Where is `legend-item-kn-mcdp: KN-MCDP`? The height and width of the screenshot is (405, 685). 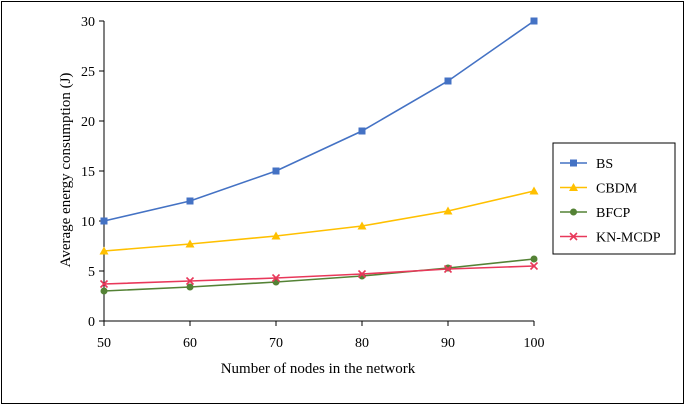
legend-item-kn-mcdp: KN-MCDP is located at coordinates (610, 238).